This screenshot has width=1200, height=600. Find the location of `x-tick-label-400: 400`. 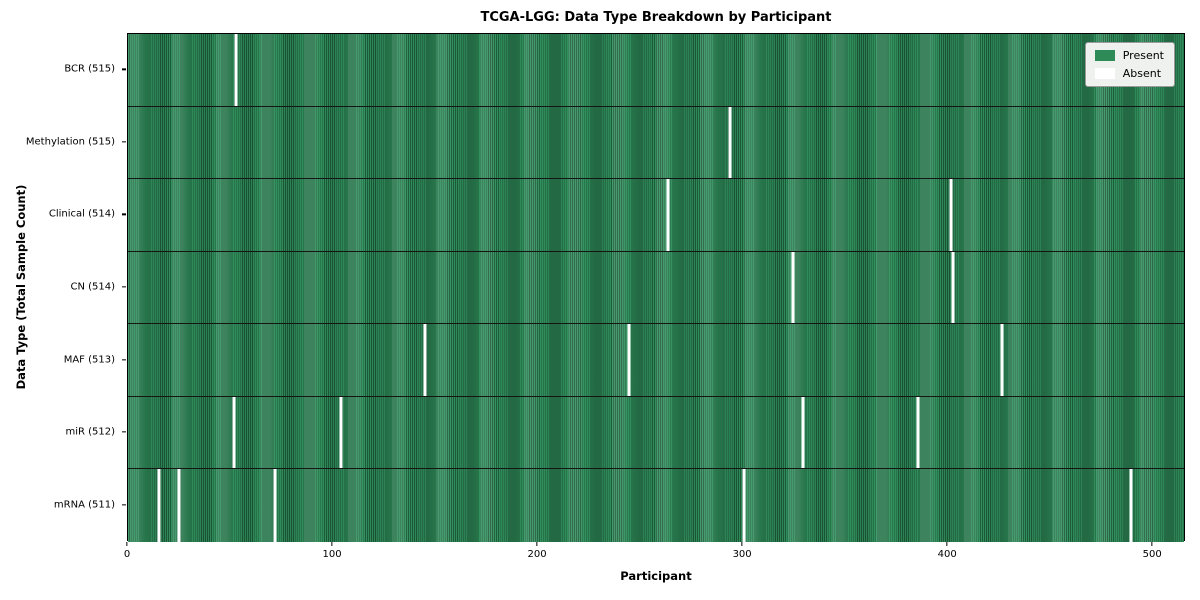

x-tick-label-400: 400 is located at coordinates (947, 554).